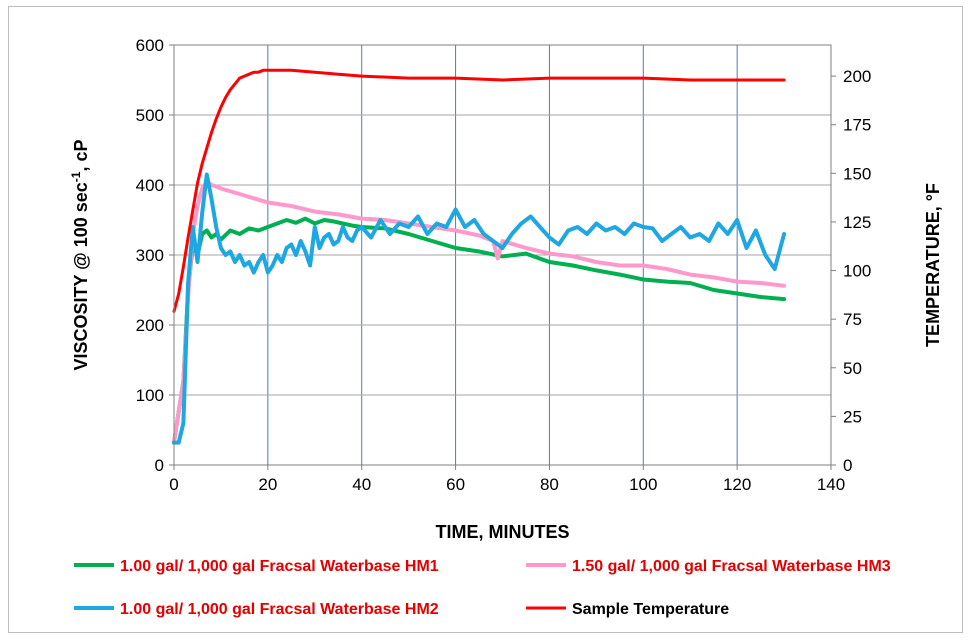 This screenshot has width=973, height=641. What do you see at coordinates (847, 465) in the screenshot?
I see `y2-tick-label: 0` at bounding box center [847, 465].